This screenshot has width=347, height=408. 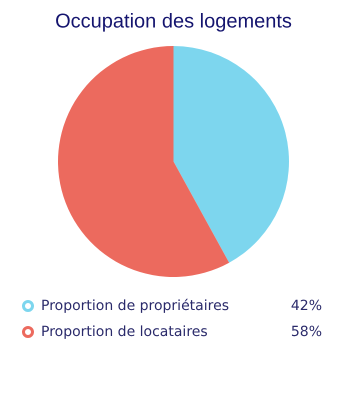 What do you see at coordinates (306, 332) in the screenshot?
I see `data-label: 58%` at bounding box center [306, 332].